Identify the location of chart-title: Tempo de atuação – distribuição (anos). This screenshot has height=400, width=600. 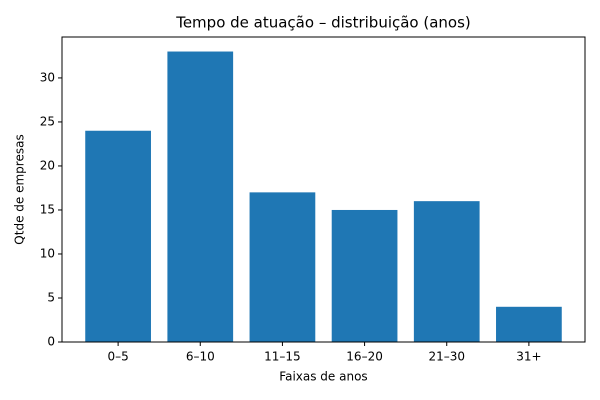
(323, 23).